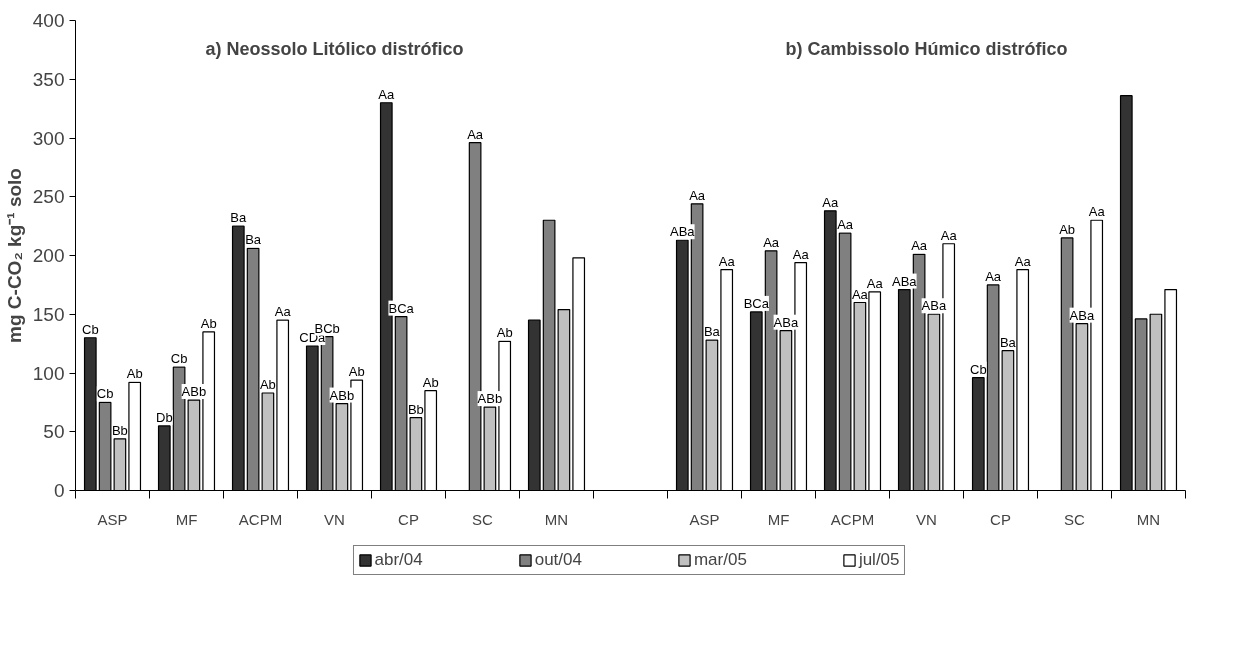 This screenshot has width=1253, height=672. I want to click on y-tick-label: 100, so click(48, 373).